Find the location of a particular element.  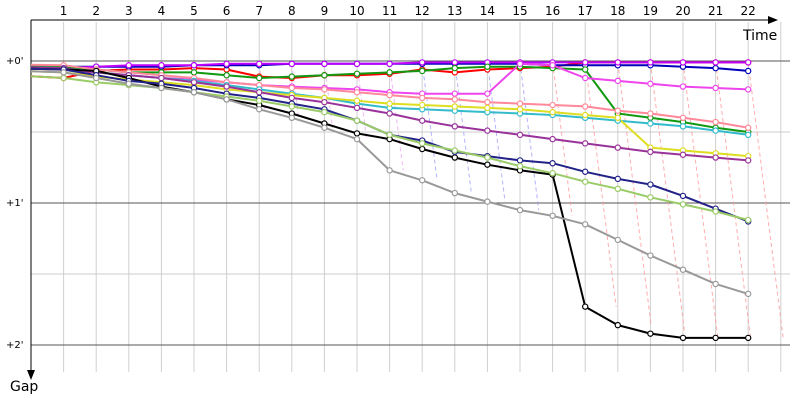

x-tick-label: 9 is located at coordinates (325, 11).